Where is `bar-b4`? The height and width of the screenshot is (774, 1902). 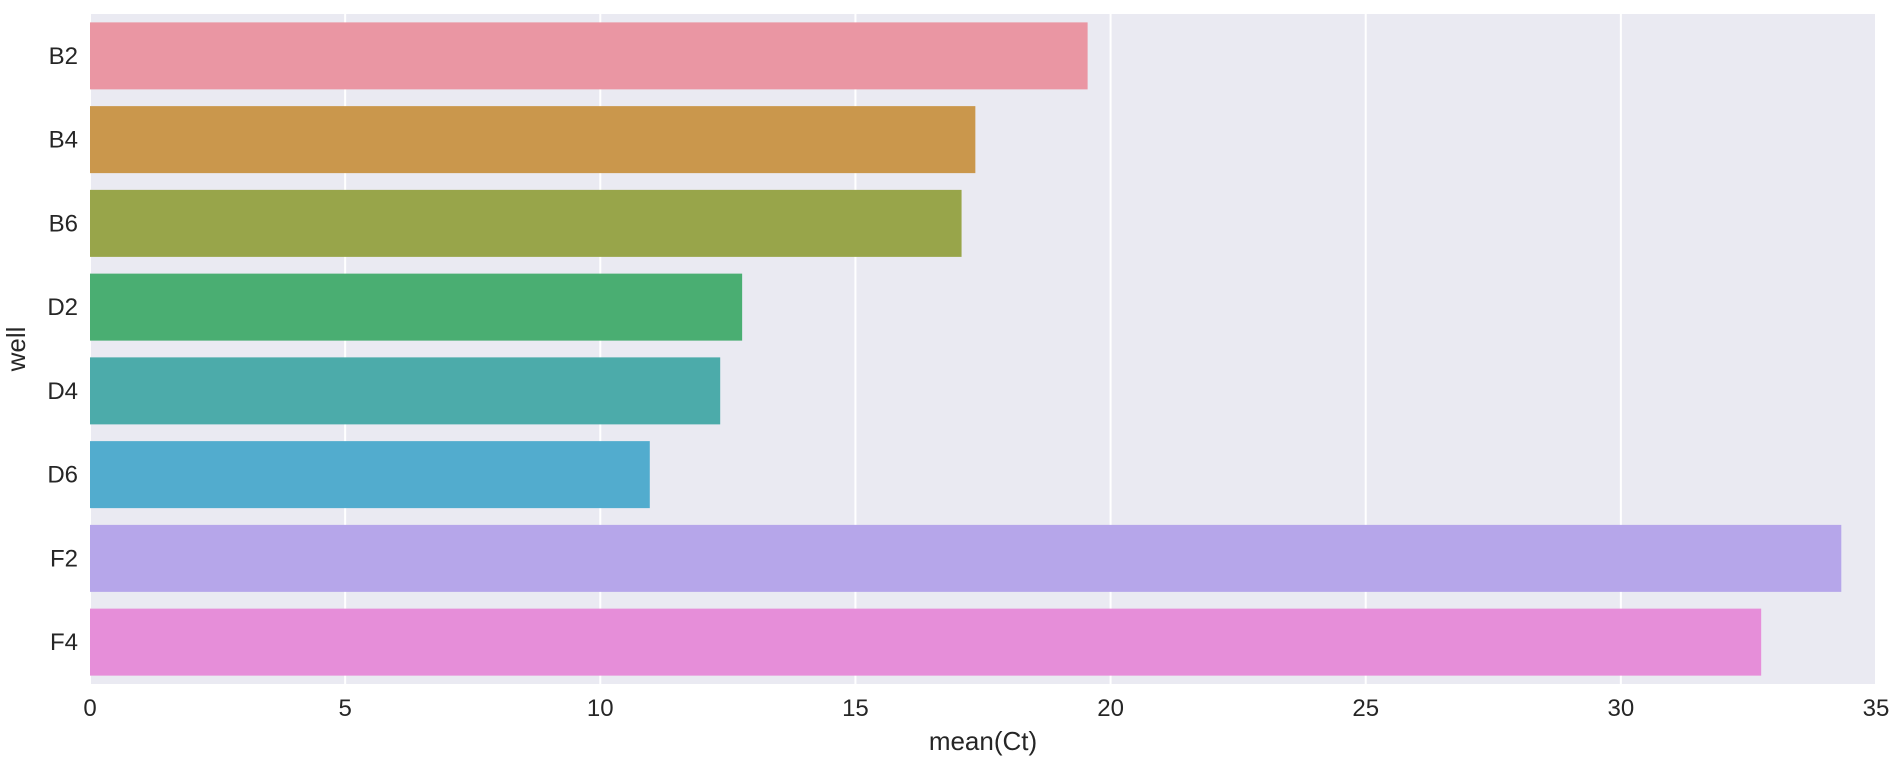
bar-b4 is located at coordinates (533, 140).